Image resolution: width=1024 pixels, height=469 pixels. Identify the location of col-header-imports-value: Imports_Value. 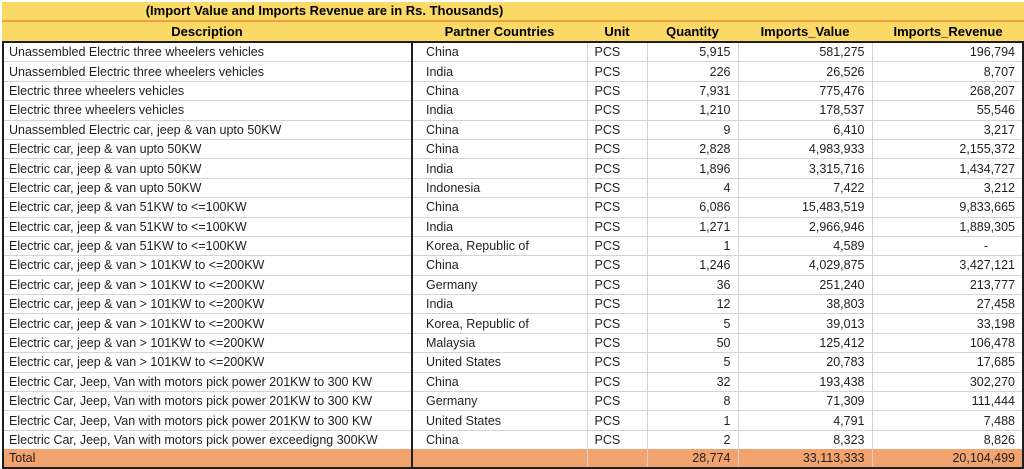
(805, 31).